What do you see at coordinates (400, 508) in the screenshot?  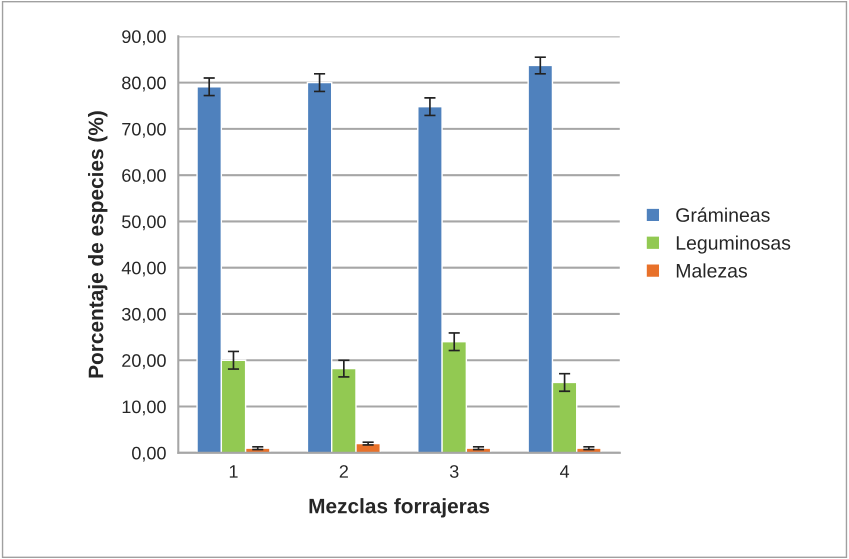 I see `x-axis-title: Mezclas forrajeras` at bounding box center [400, 508].